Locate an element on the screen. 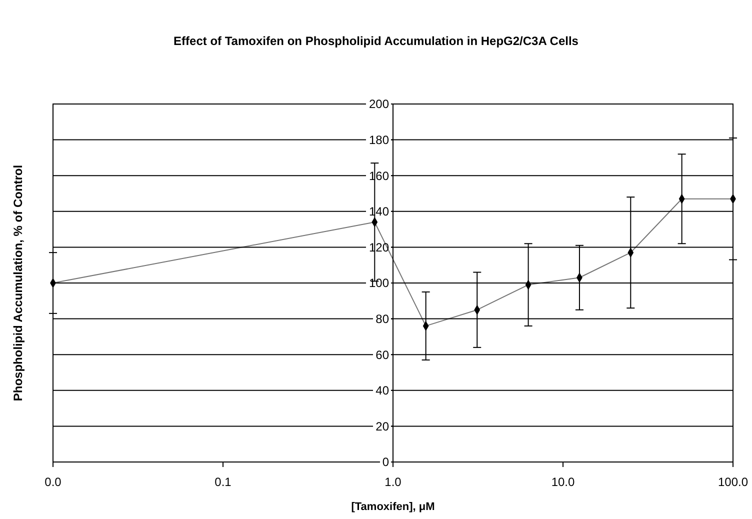 The height and width of the screenshot is (519, 752). y-tick-label: 20 is located at coordinates (383, 426).